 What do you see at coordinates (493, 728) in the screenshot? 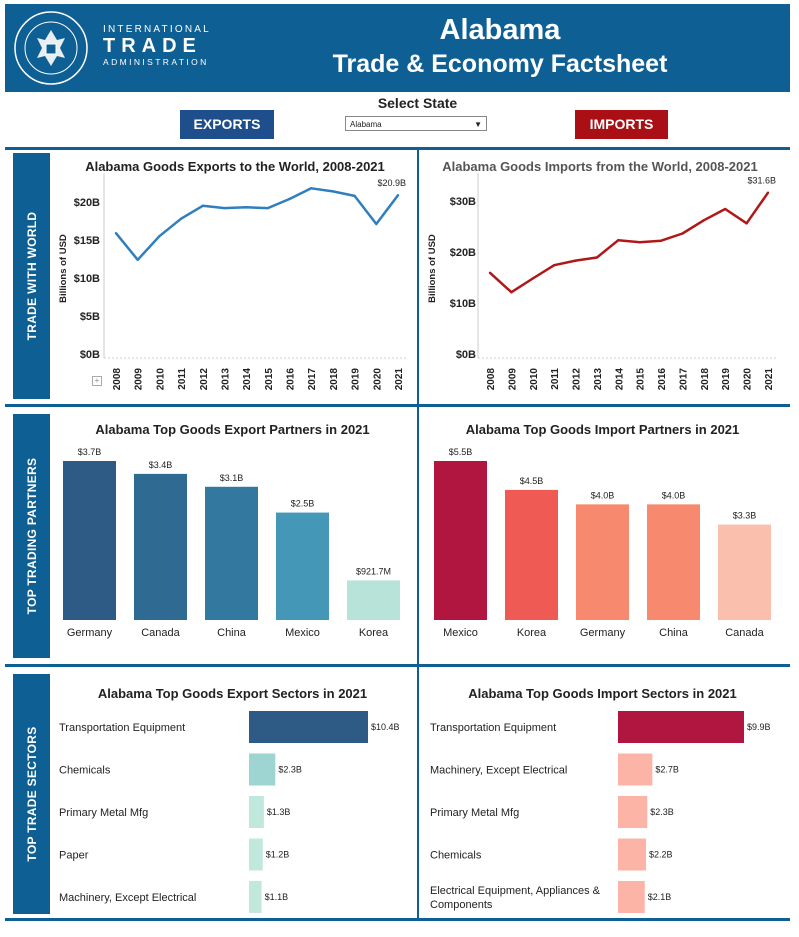
I see `import-sectors-category-label: Transportation Equipment` at bounding box center [493, 728].